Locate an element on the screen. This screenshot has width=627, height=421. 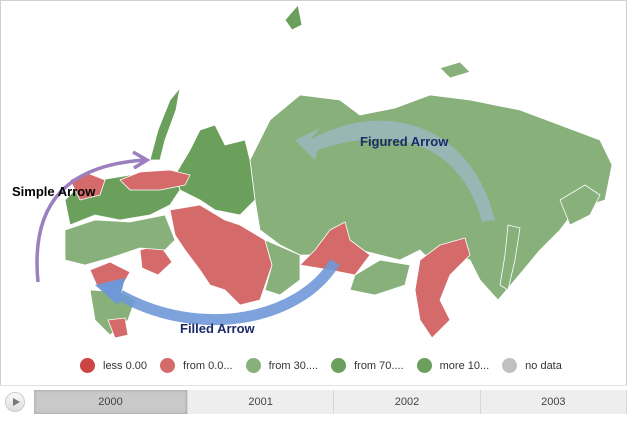
region-island-ne is located at coordinates (455, 70).